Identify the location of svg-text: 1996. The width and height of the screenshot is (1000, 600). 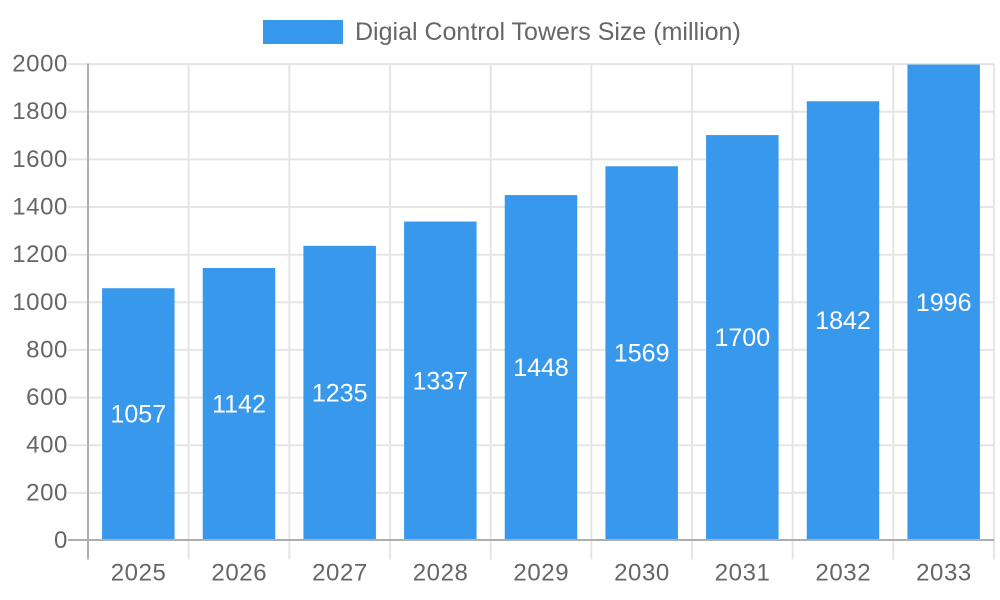
(944, 303).